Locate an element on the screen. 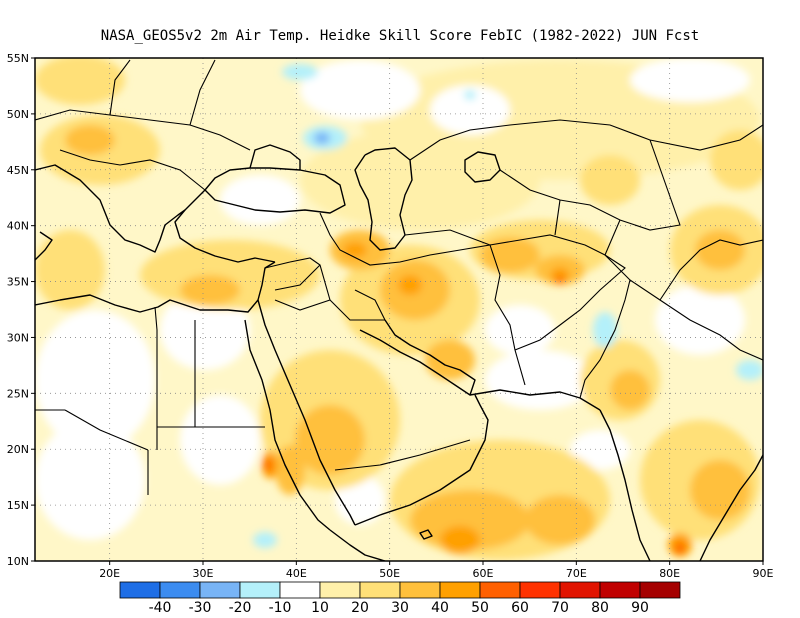 The width and height of the screenshot is (800, 618). lat-tick-label: 40N is located at coordinates (18, 226).